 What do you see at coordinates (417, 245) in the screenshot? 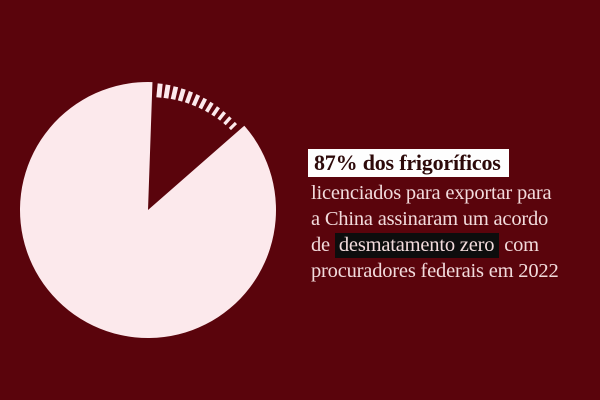
I see `desmatamento-zero-highlight: desmatamento zero` at bounding box center [417, 245].